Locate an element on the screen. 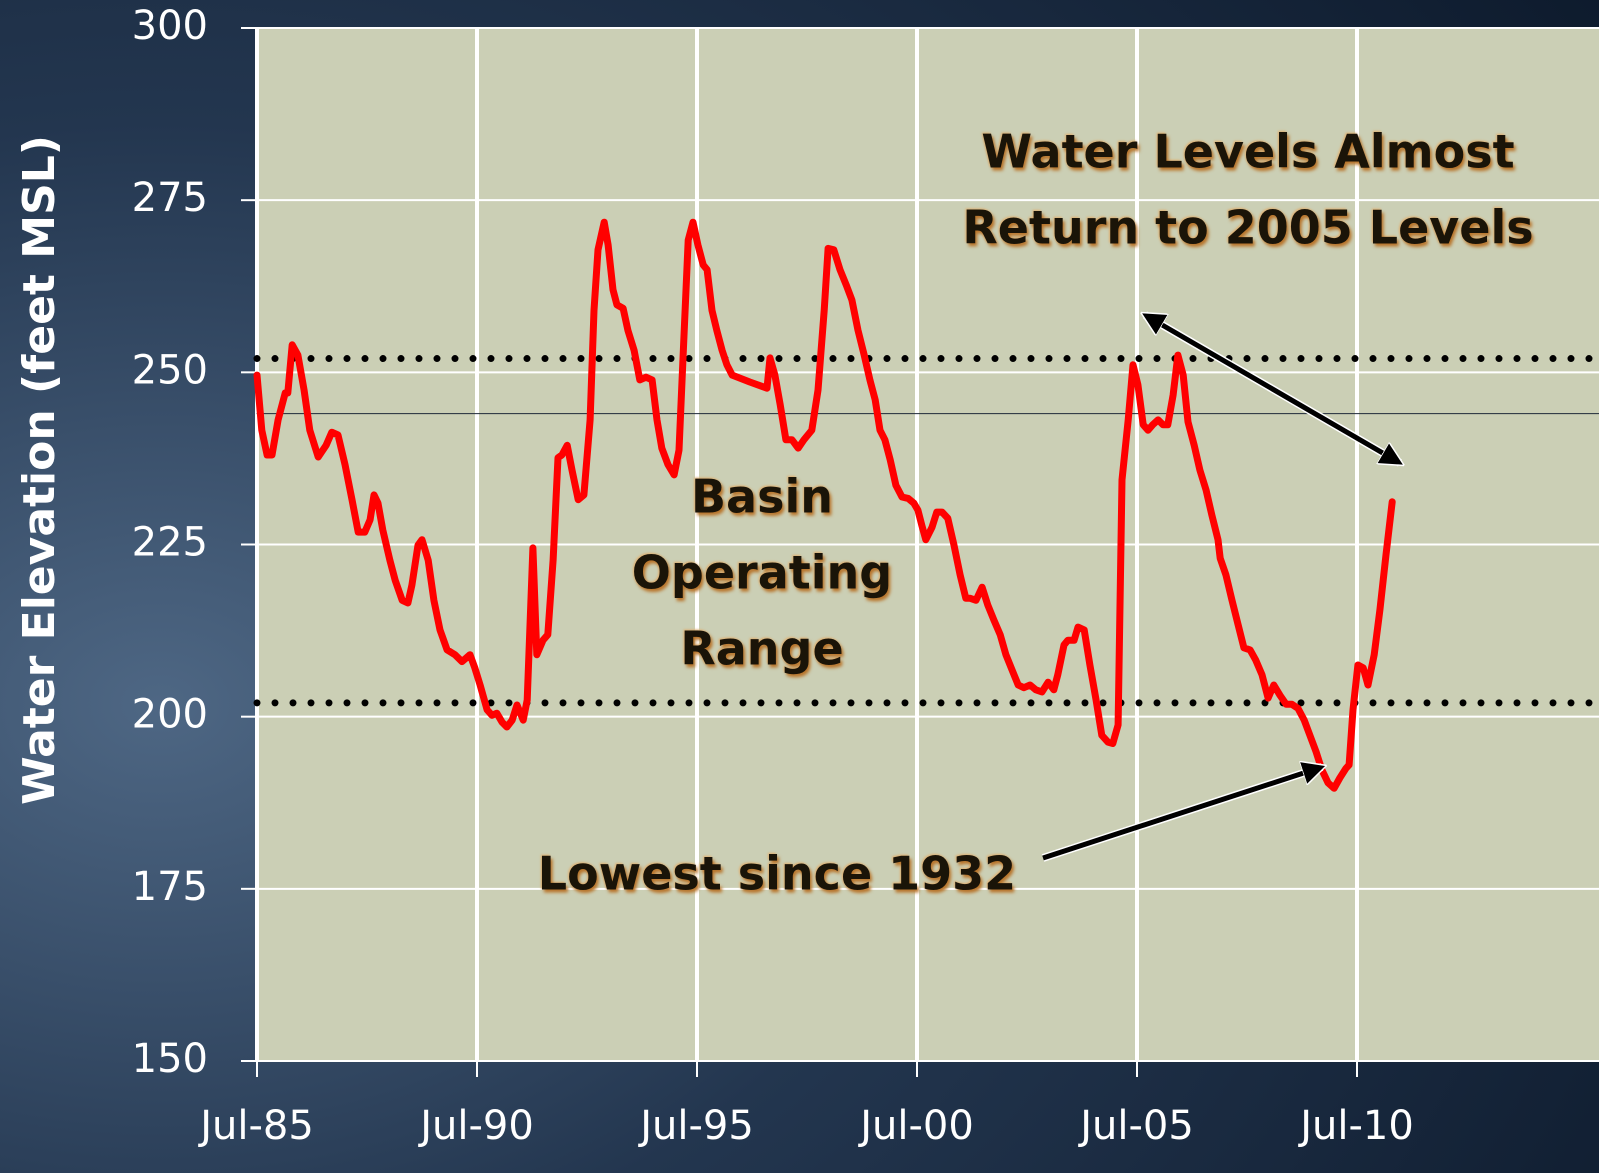 This screenshot has width=1599, height=1173. y-tick-label: 250 is located at coordinates (170, 370).